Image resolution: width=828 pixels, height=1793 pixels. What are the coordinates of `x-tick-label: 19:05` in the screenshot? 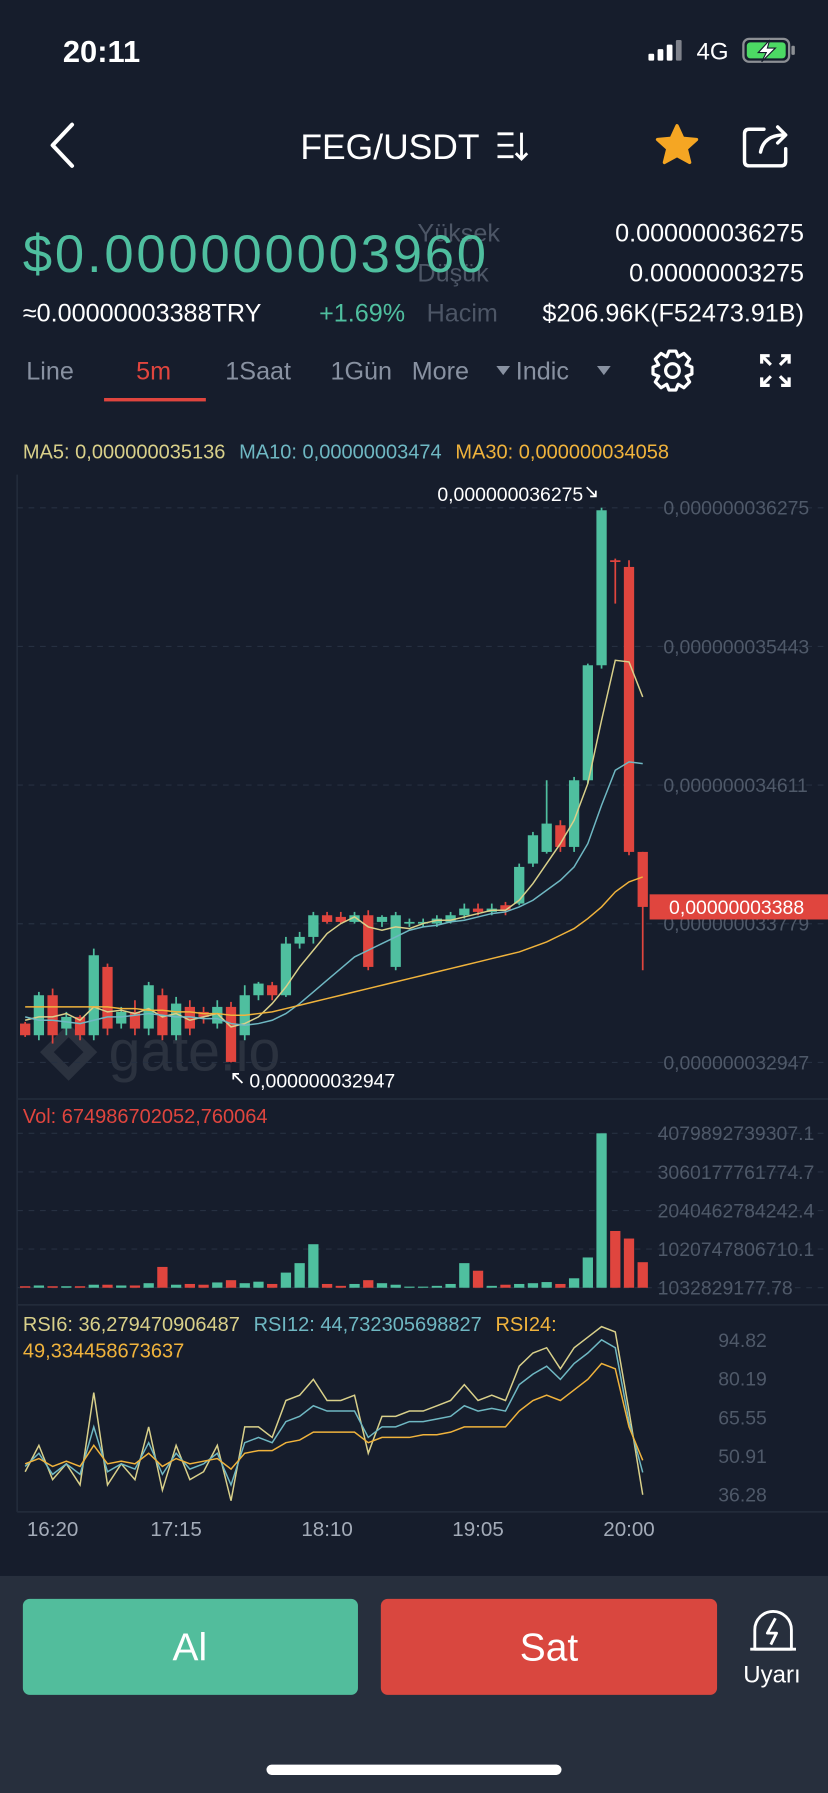 It's located at (478, 1529).